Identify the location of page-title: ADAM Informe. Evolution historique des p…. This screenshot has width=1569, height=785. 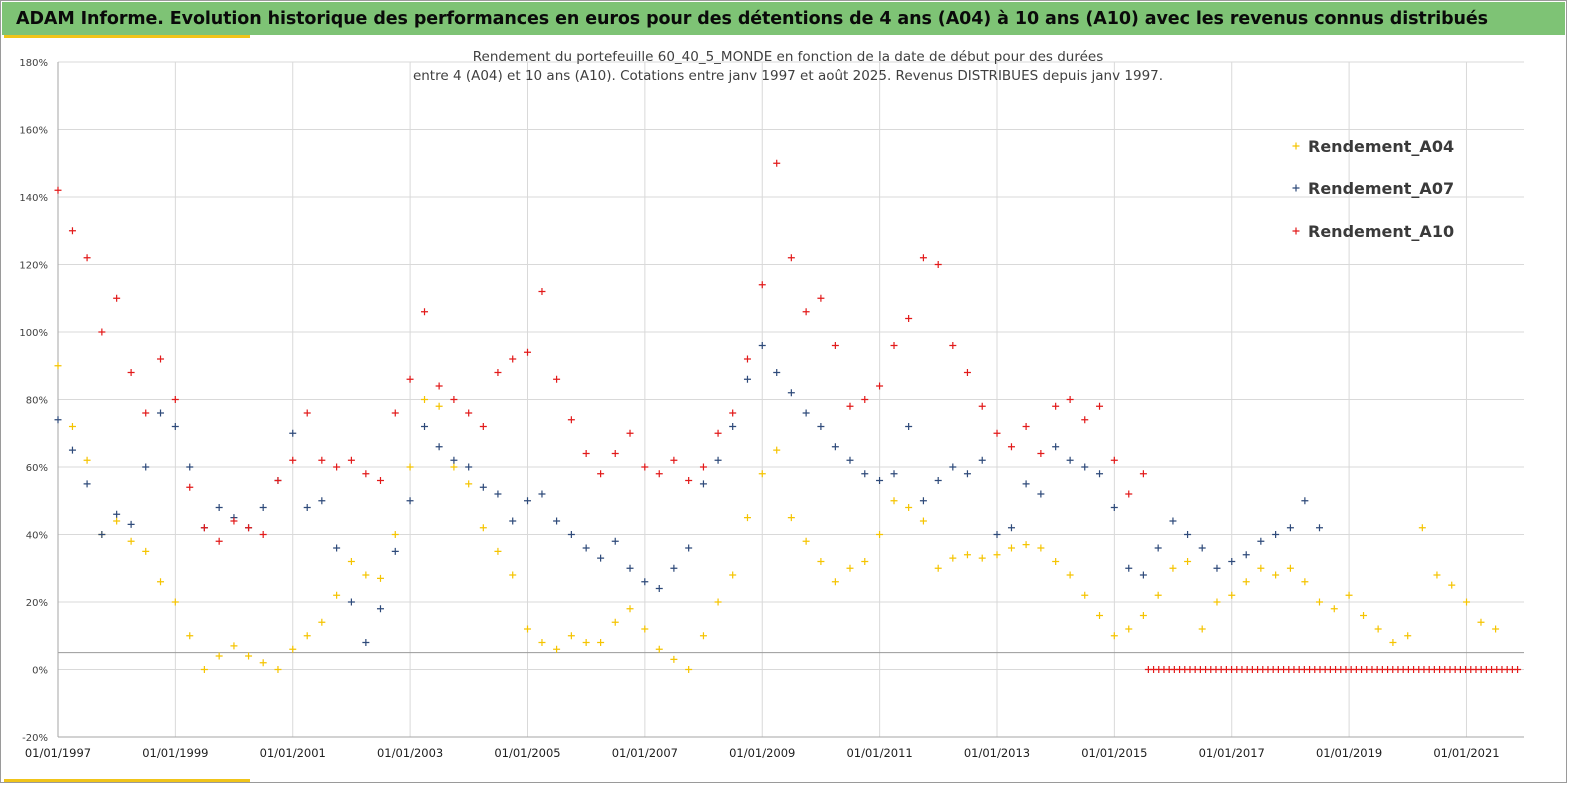
(752, 19).